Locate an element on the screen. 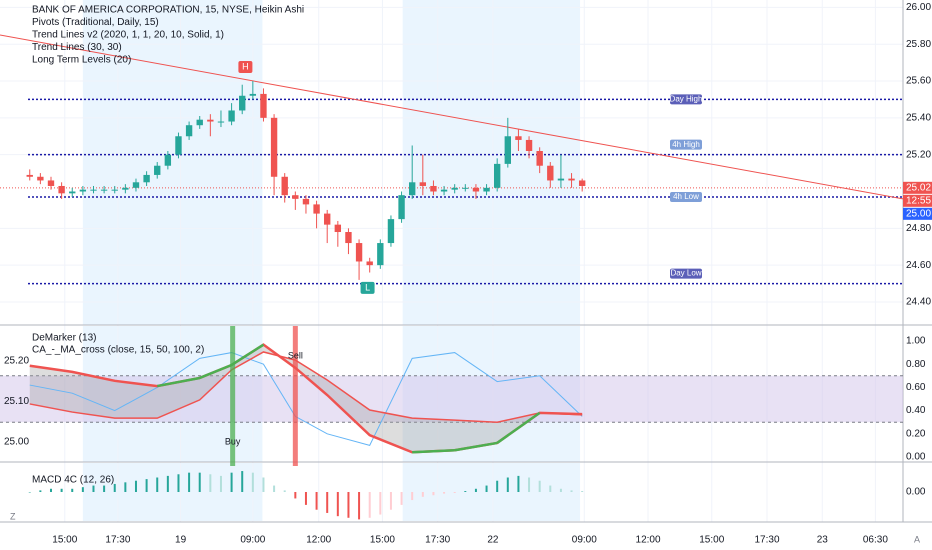 The height and width of the screenshot is (550, 932). y2-tick-label: 1.00 is located at coordinates (916, 341).